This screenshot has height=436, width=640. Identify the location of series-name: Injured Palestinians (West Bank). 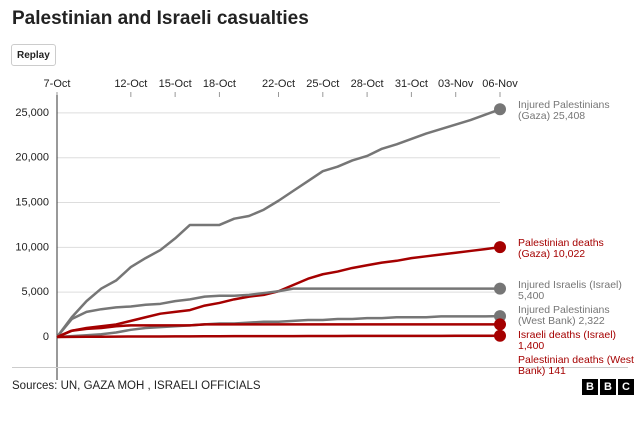
(564, 315).